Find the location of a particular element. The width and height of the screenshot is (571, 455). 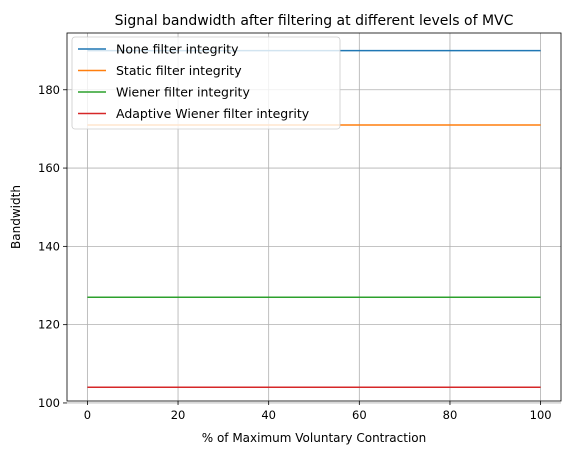

y-axis-label: Bandwidth is located at coordinates (16, 217).